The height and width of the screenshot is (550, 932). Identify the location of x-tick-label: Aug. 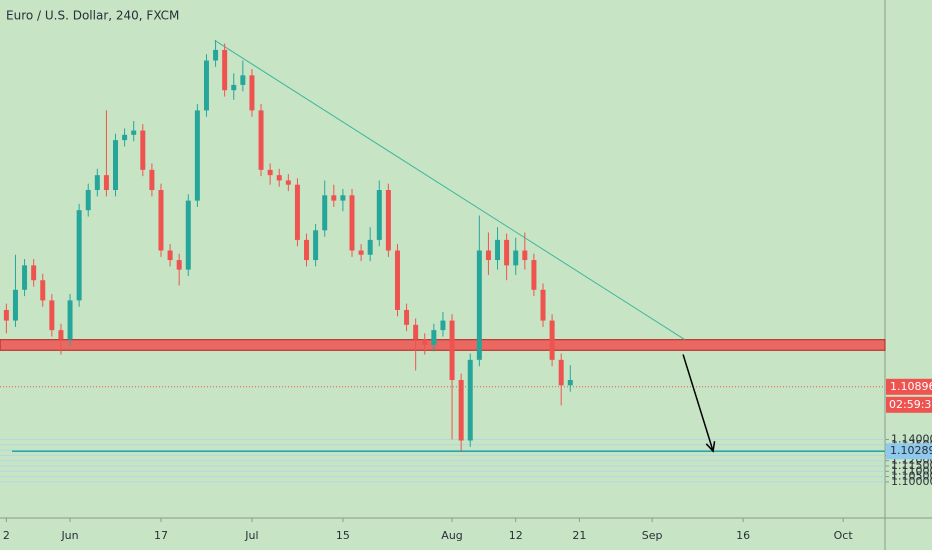
(451, 535).